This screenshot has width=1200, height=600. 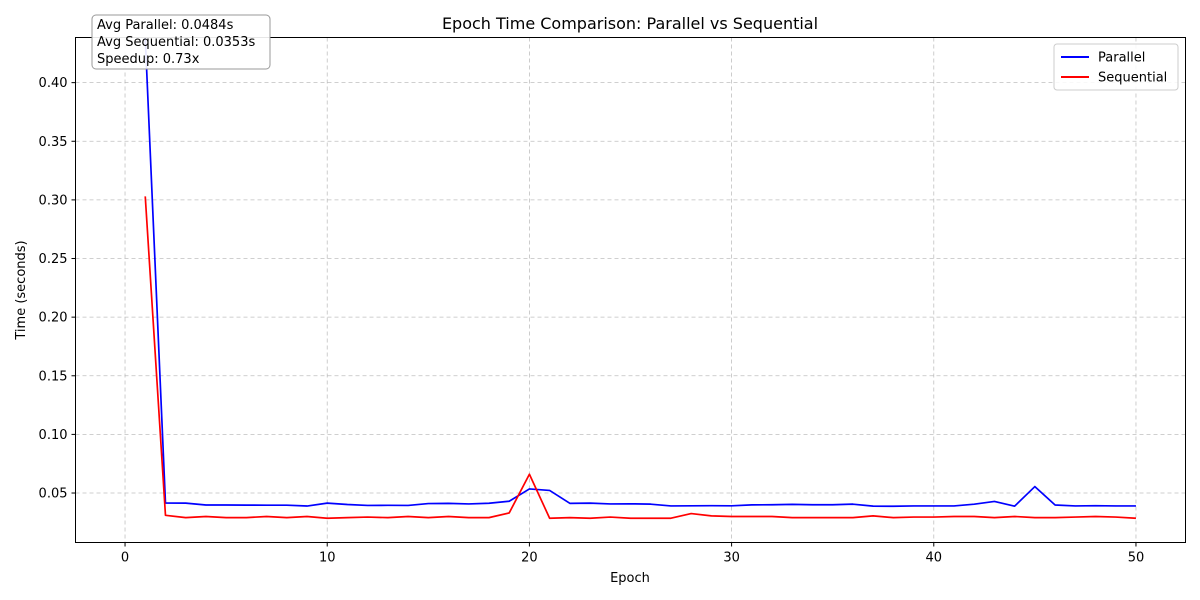 I want to click on y-axis: 0.05 0.10 0.15 0.20 0.25 0.30 0.35 0.40, so click(x=57, y=289).